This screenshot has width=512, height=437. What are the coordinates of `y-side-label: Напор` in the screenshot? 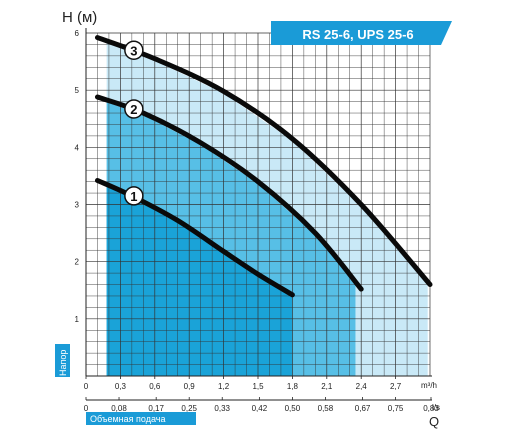 It's located at (62, 360).